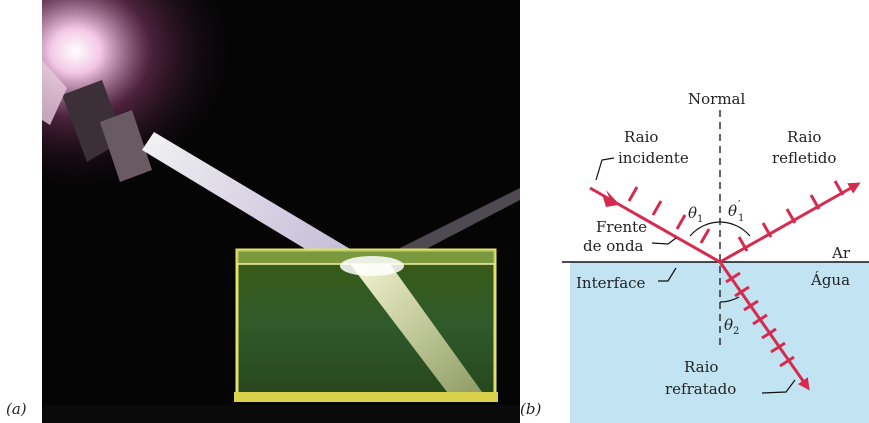  Describe the element at coordinates (791, 216) in the screenshot. I see `reflected-wavefronts` at that location.